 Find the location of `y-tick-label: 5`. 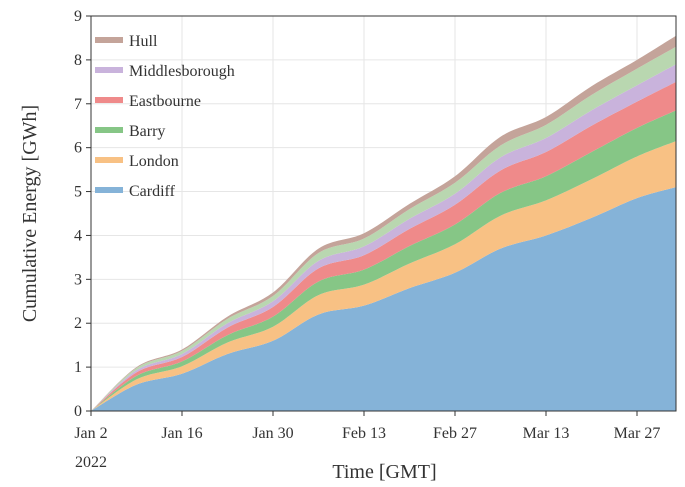

y-tick-label: 5 is located at coordinates (78, 192).